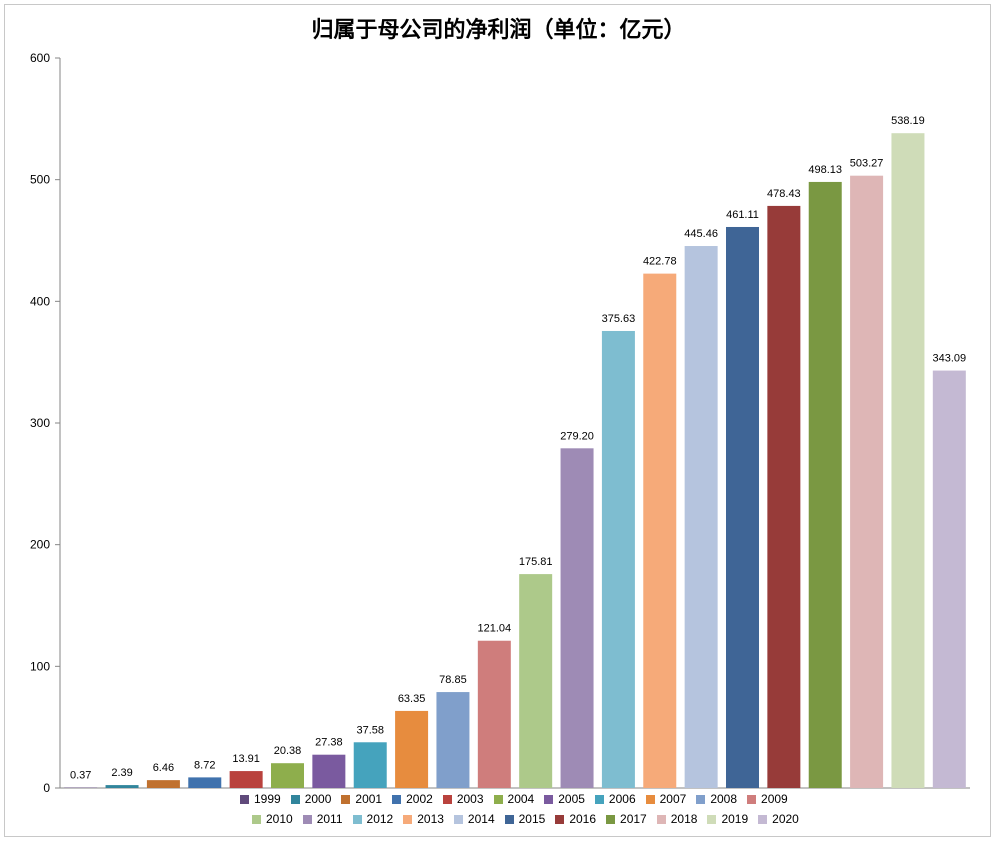 This screenshot has width=997, height=843. Describe the element at coordinates (40, 301) in the screenshot. I see `y-tick-label: 400` at that location.